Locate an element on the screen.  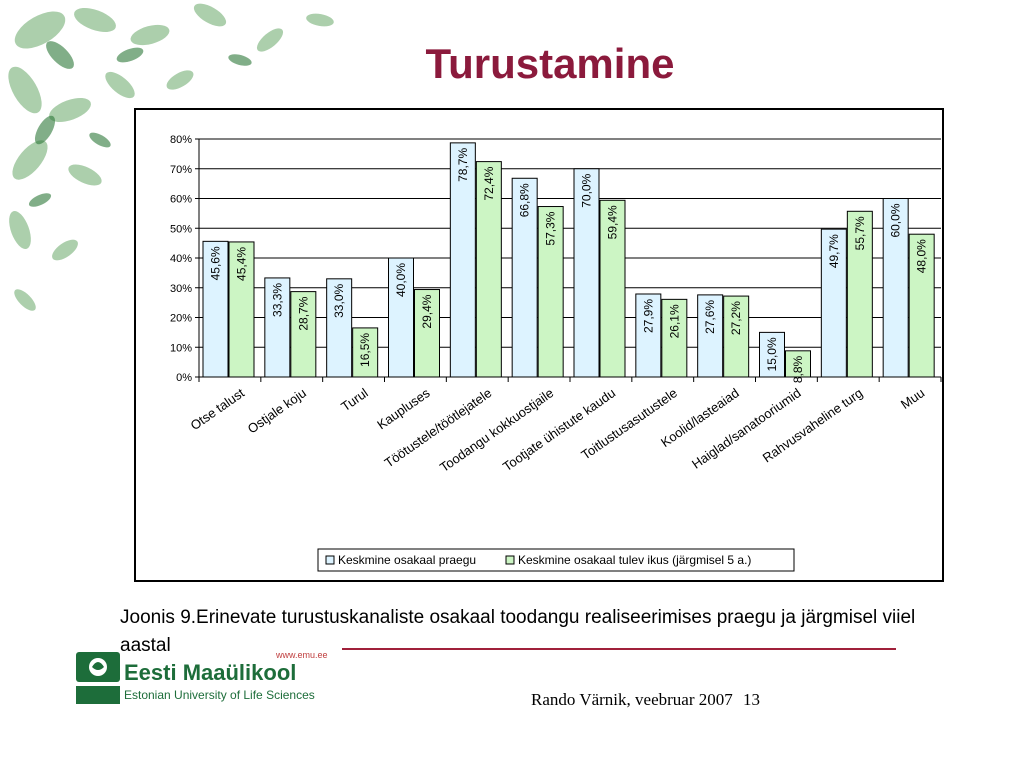
data-label: 28,7% is located at coordinates (303, 313).